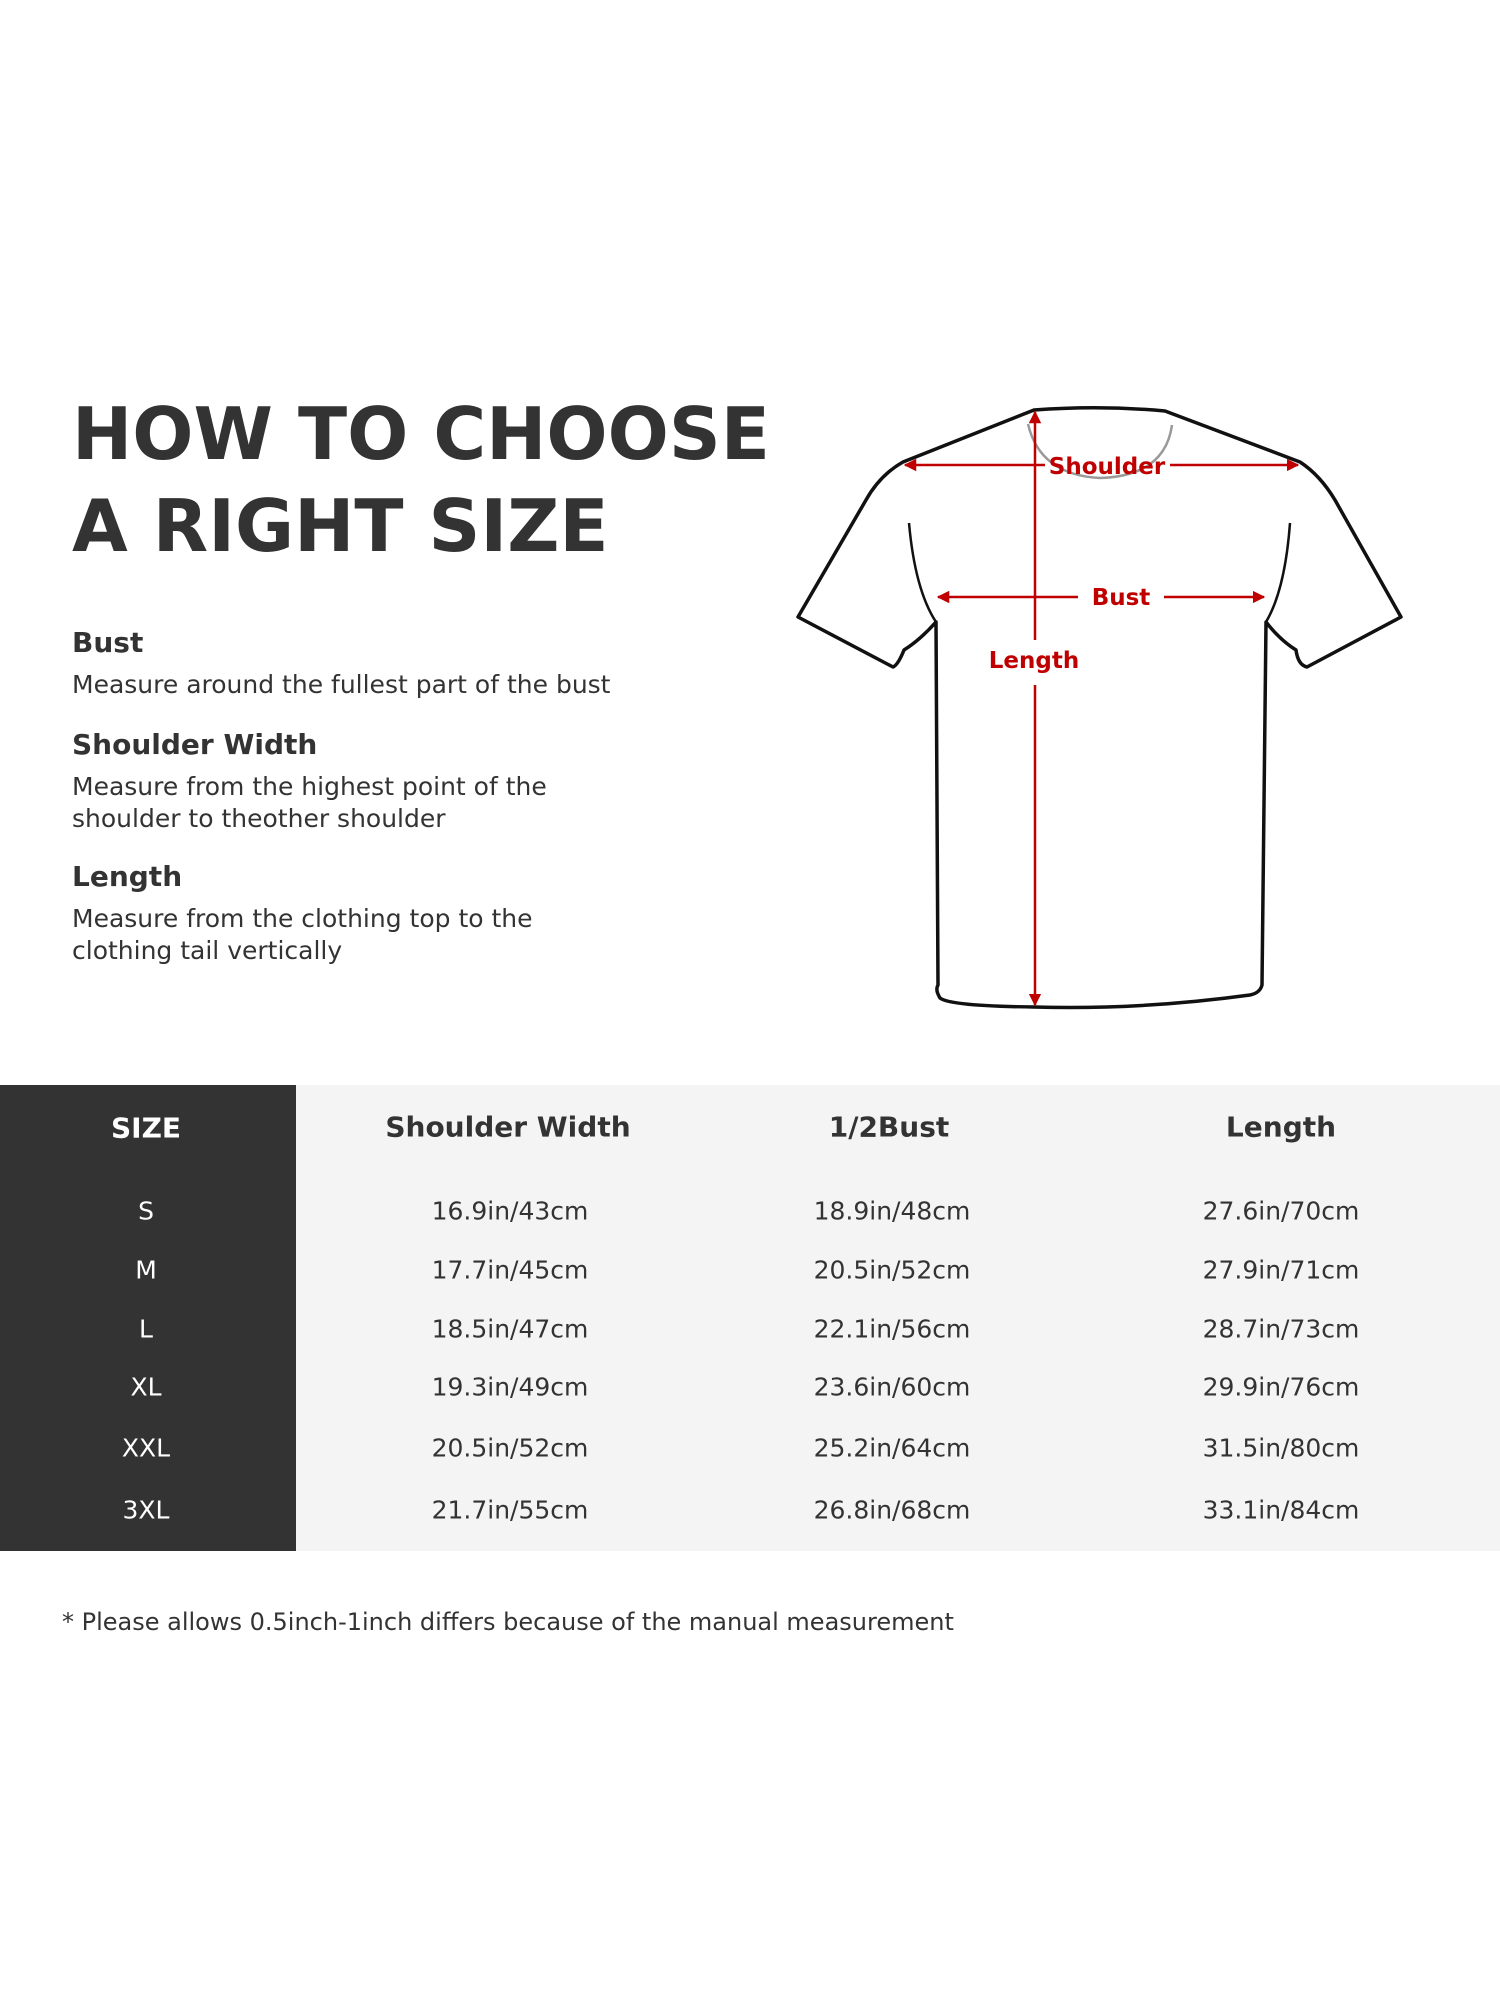 Image resolution: width=1500 pixels, height=2000 pixels. I want to click on header-size: SIZE, so click(146, 1128).